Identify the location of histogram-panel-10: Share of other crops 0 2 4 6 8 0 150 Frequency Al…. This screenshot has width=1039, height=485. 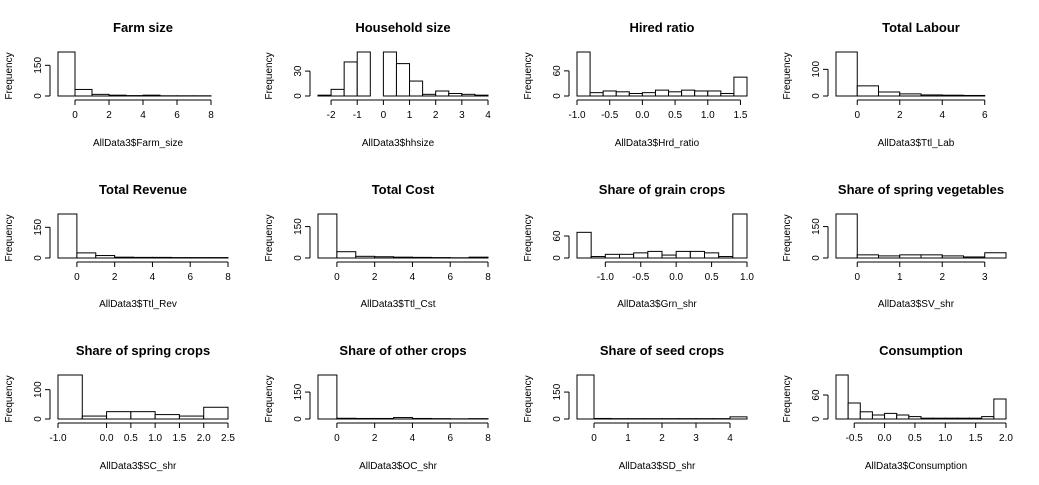
(377, 407).